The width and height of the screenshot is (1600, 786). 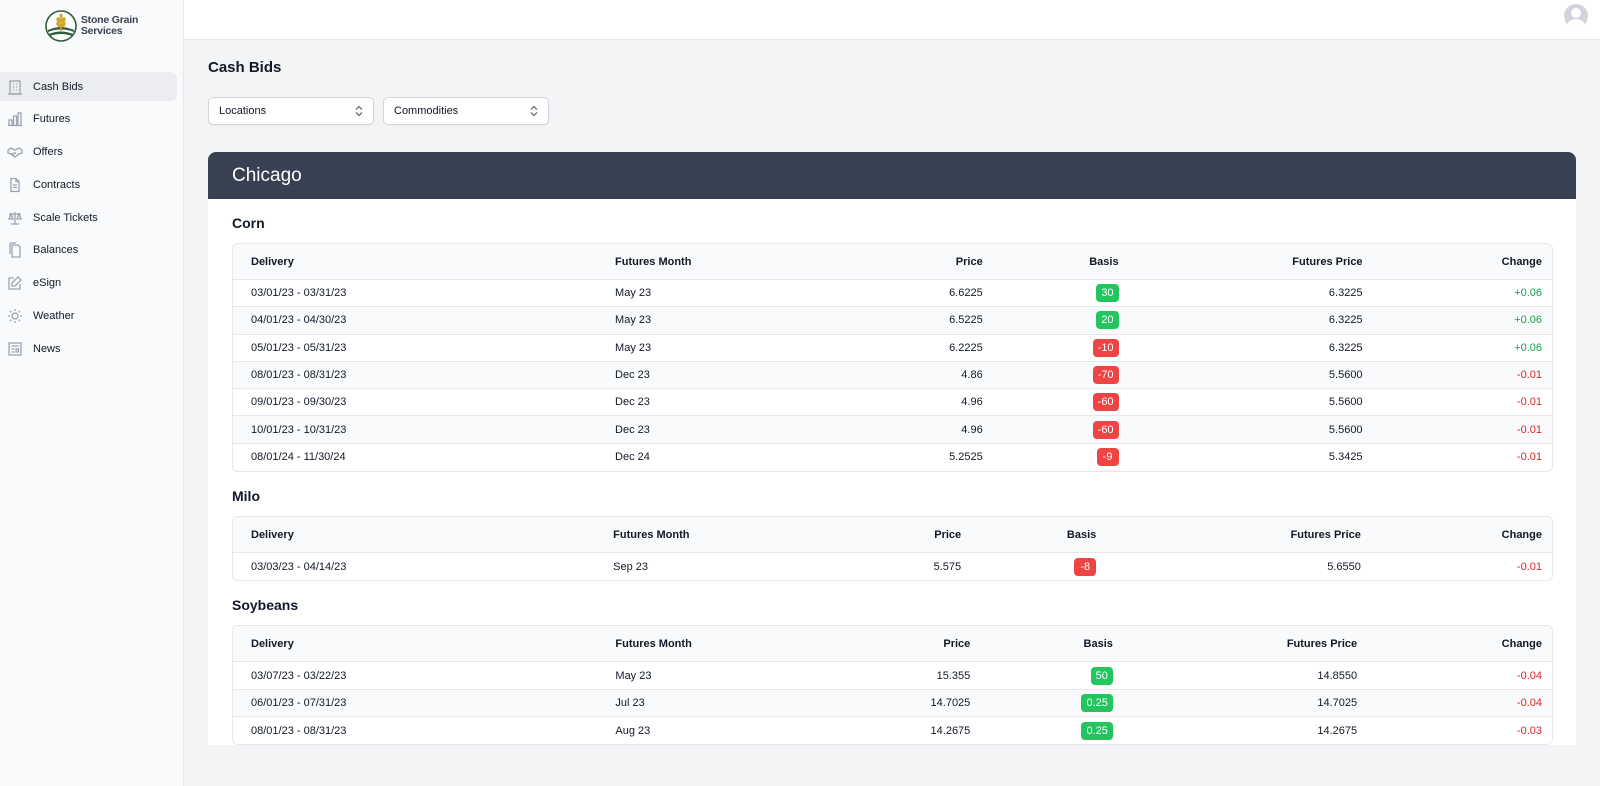 What do you see at coordinates (415, 403) in the screenshot?
I see `cell-delivery: 09/01/23 - 09/30/23` at bounding box center [415, 403].